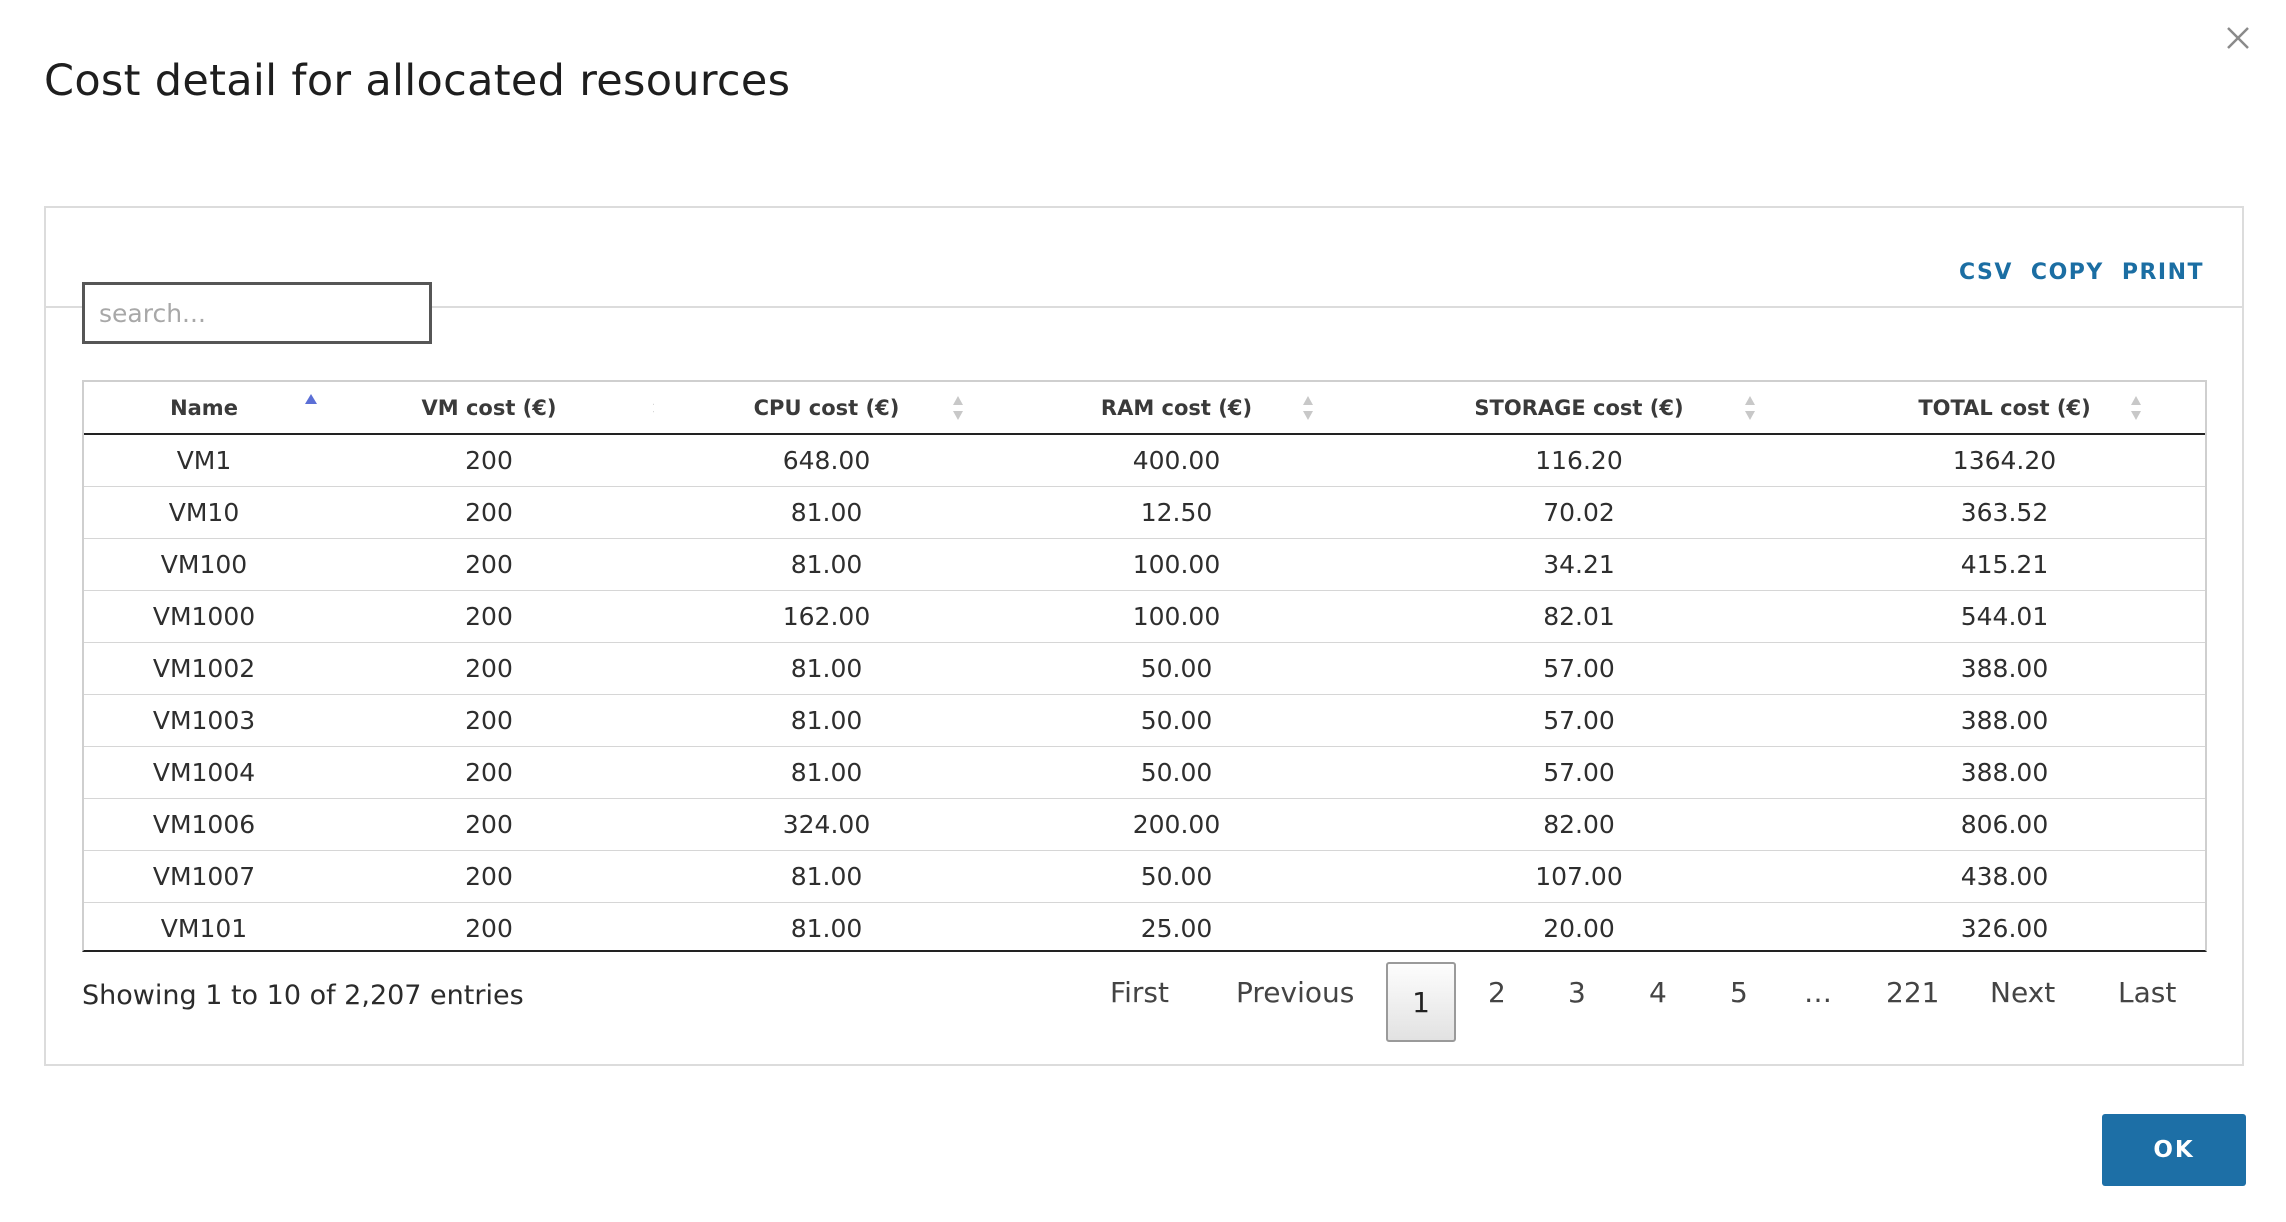  I want to click on table-cell: VM101, so click(204, 928).